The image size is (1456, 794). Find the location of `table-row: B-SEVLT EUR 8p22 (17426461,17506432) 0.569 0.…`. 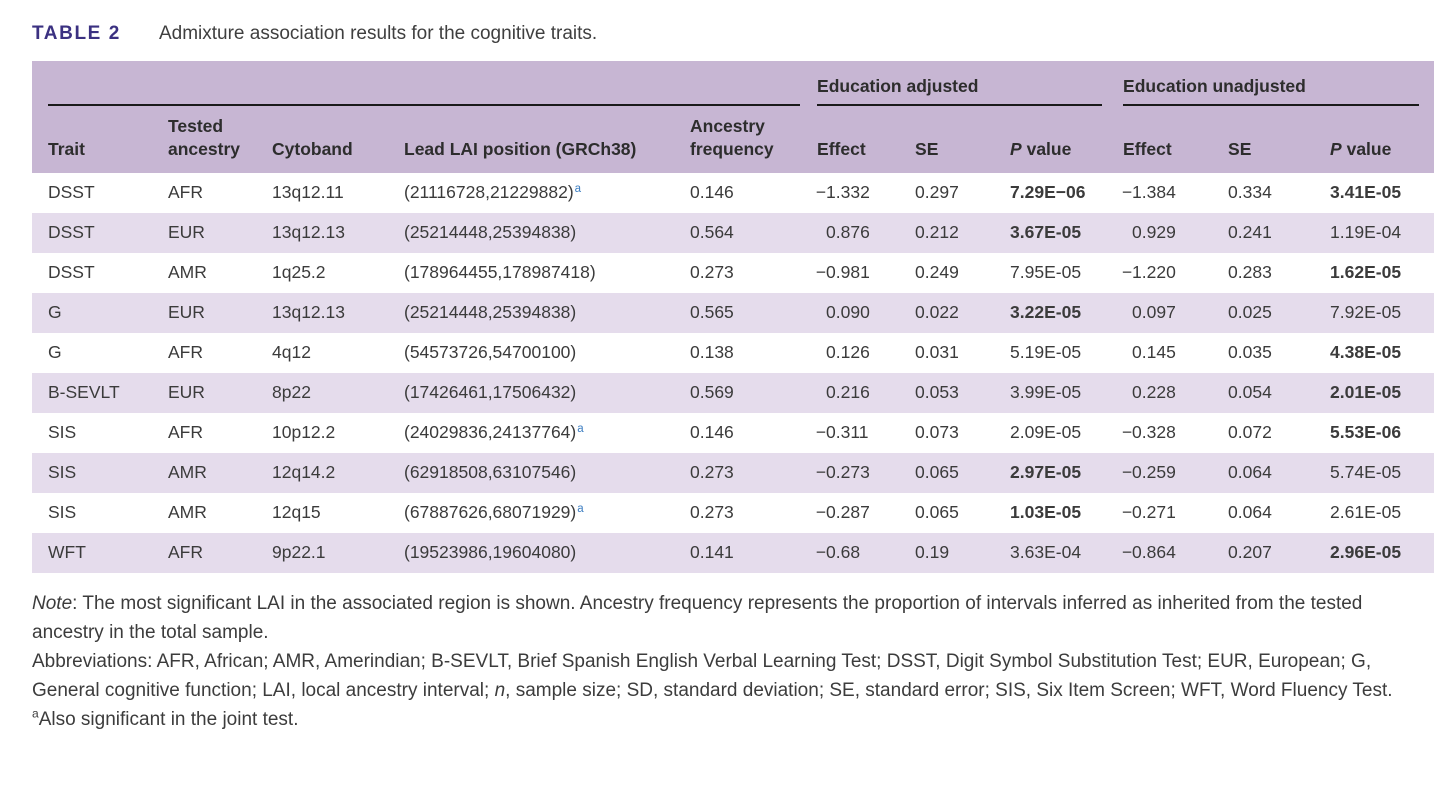

table-row: B-SEVLT EUR 8p22 (17426461,17506432) 0.569 0.… is located at coordinates (733, 392).